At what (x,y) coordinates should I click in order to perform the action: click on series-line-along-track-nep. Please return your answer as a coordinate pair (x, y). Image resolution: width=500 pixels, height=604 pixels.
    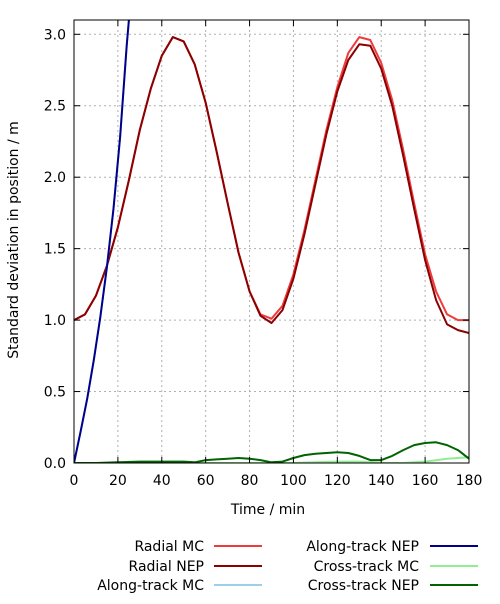
    Looking at the image, I should click on (101, 241).